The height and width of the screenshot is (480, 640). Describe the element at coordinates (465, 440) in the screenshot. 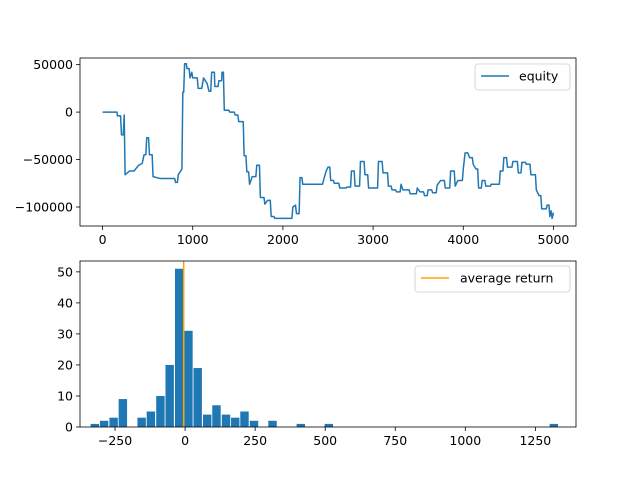

I see `histogram-x-tick-label: 1000` at that location.